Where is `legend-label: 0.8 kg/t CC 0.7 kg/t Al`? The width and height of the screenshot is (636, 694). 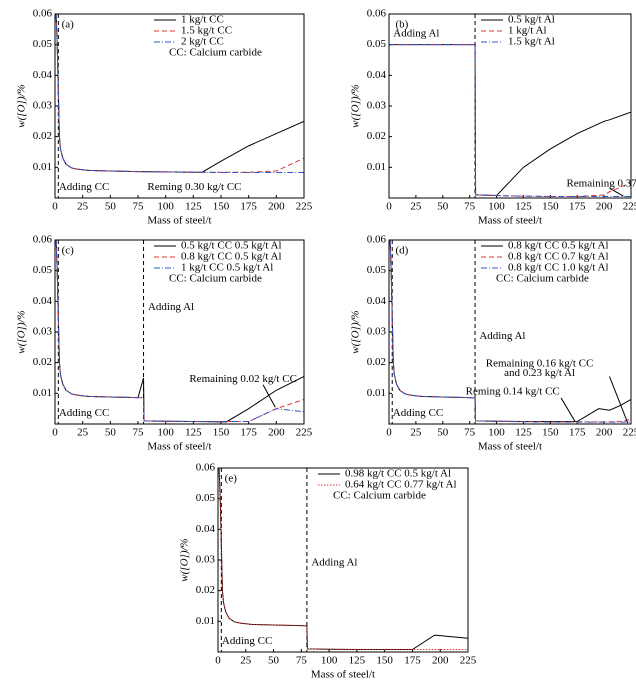
legend-label: 0.8 kg/t CC 0.7 kg/t Al is located at coordinates (558, 257).